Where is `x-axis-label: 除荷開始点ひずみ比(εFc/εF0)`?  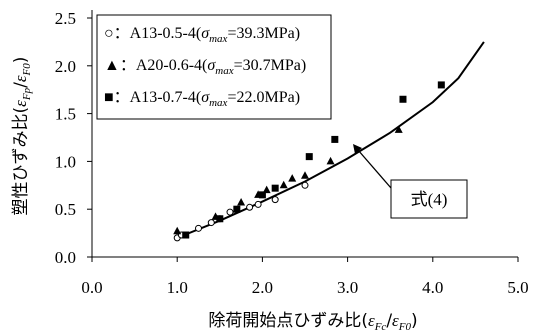
x-axis-label: 除荷開始点ひずみ比(εFc/εF0) is located at coordinates (312, 322).